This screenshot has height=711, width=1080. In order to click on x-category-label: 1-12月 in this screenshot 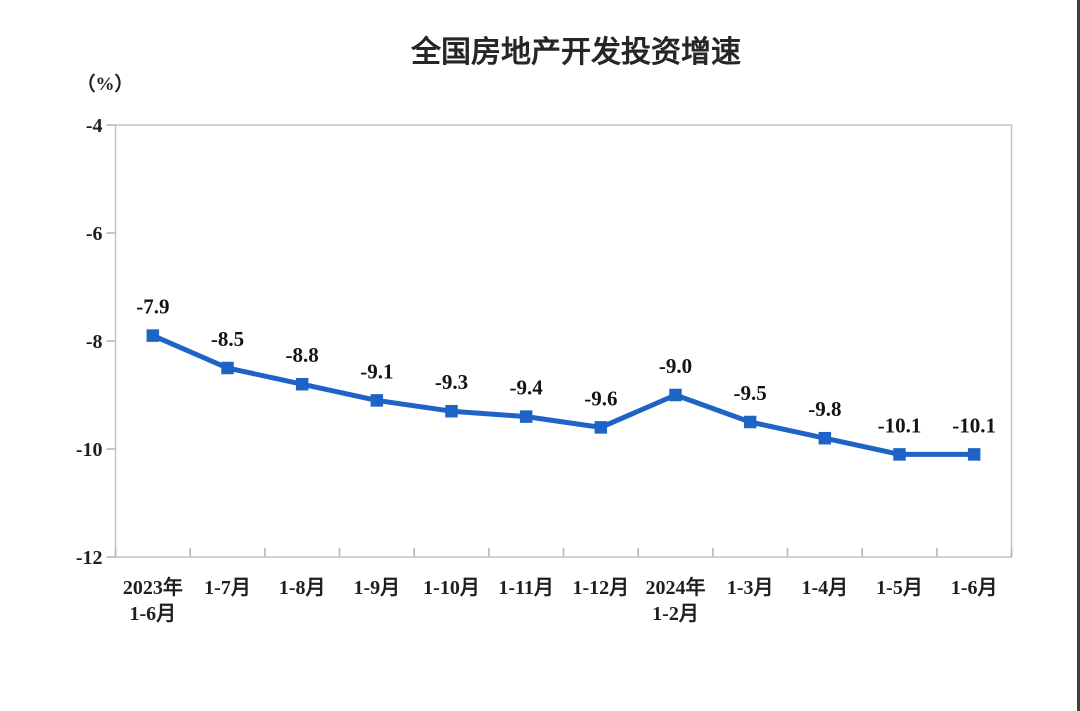, I will do `click(600, 588)`.